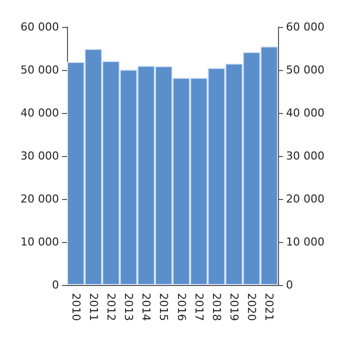 This screenshot has width=345, height=341. Describe the element at coordinates (181, 307) in the screenshot. I see `x-tick-label: 2016` at that location.